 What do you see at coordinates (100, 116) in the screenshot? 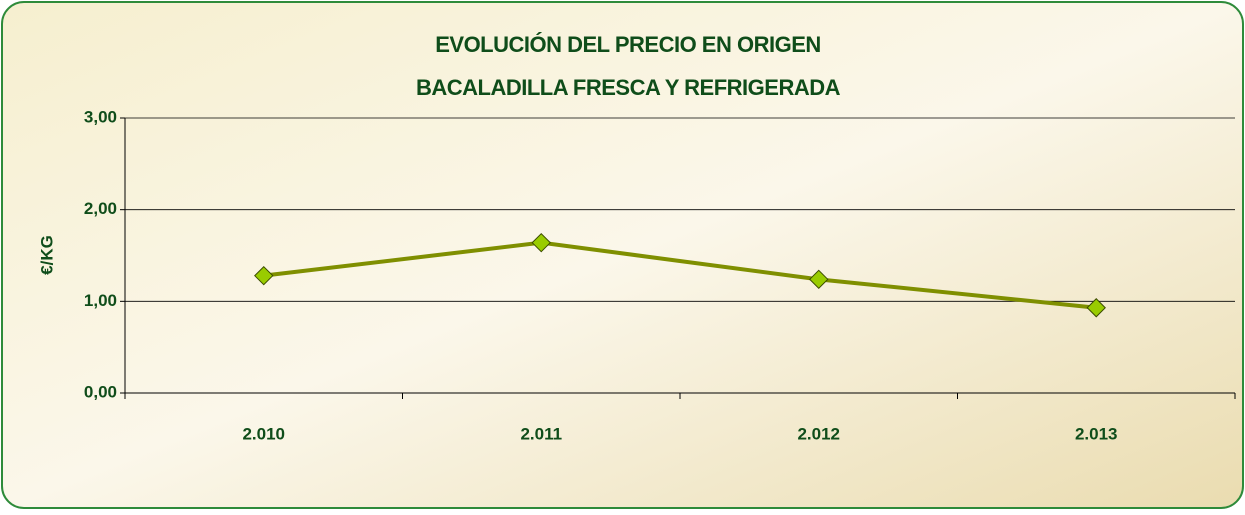
I see `y-tick-label: 3,00` at bounding box center [100, 116].